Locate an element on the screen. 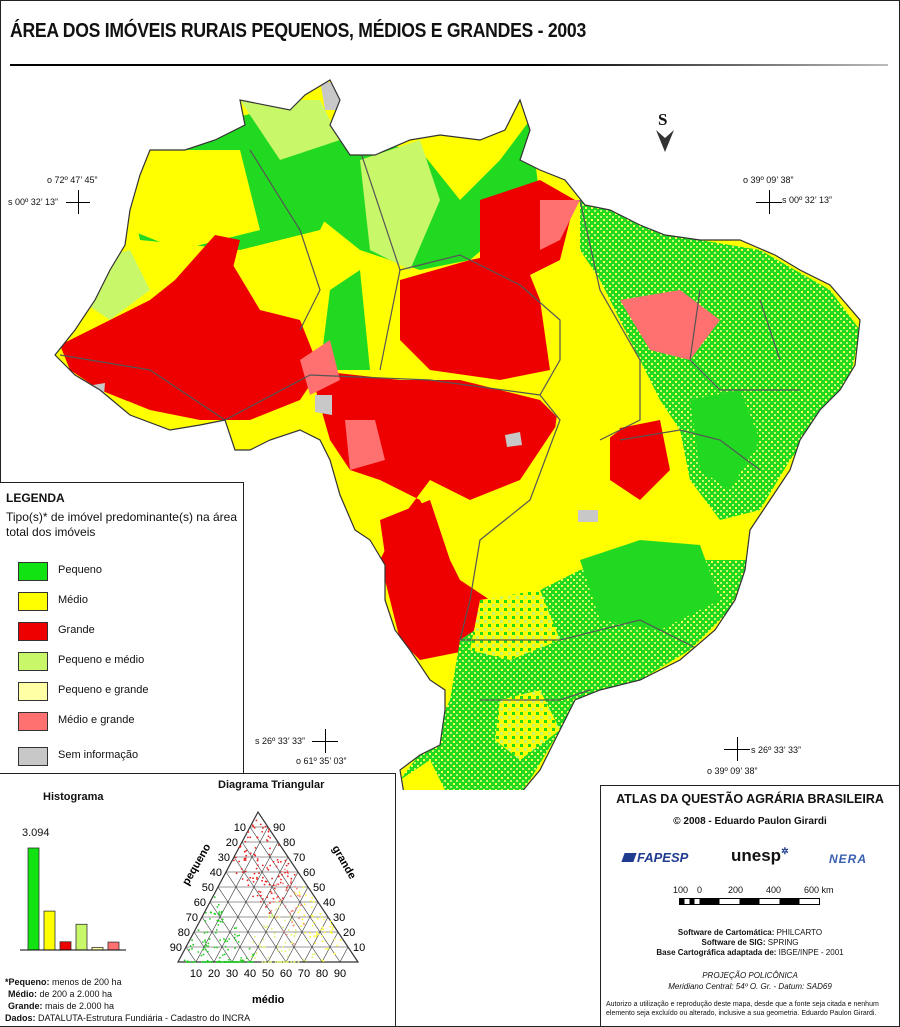  scale-label-100: 100 is located at coordinates (681, 890).